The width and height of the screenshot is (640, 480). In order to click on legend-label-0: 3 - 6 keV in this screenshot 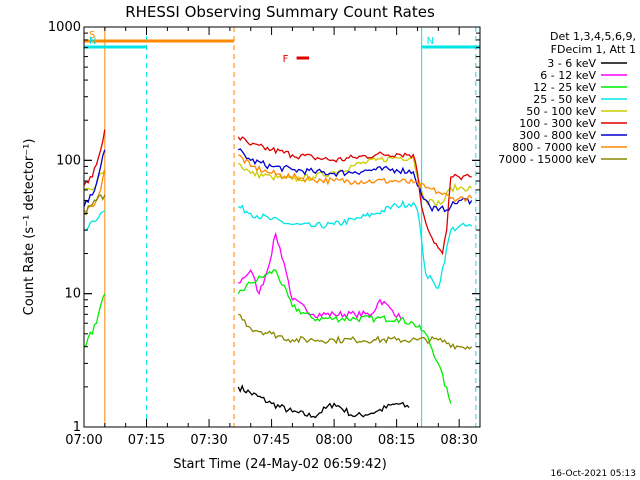, I will do `click(571, 63)`.